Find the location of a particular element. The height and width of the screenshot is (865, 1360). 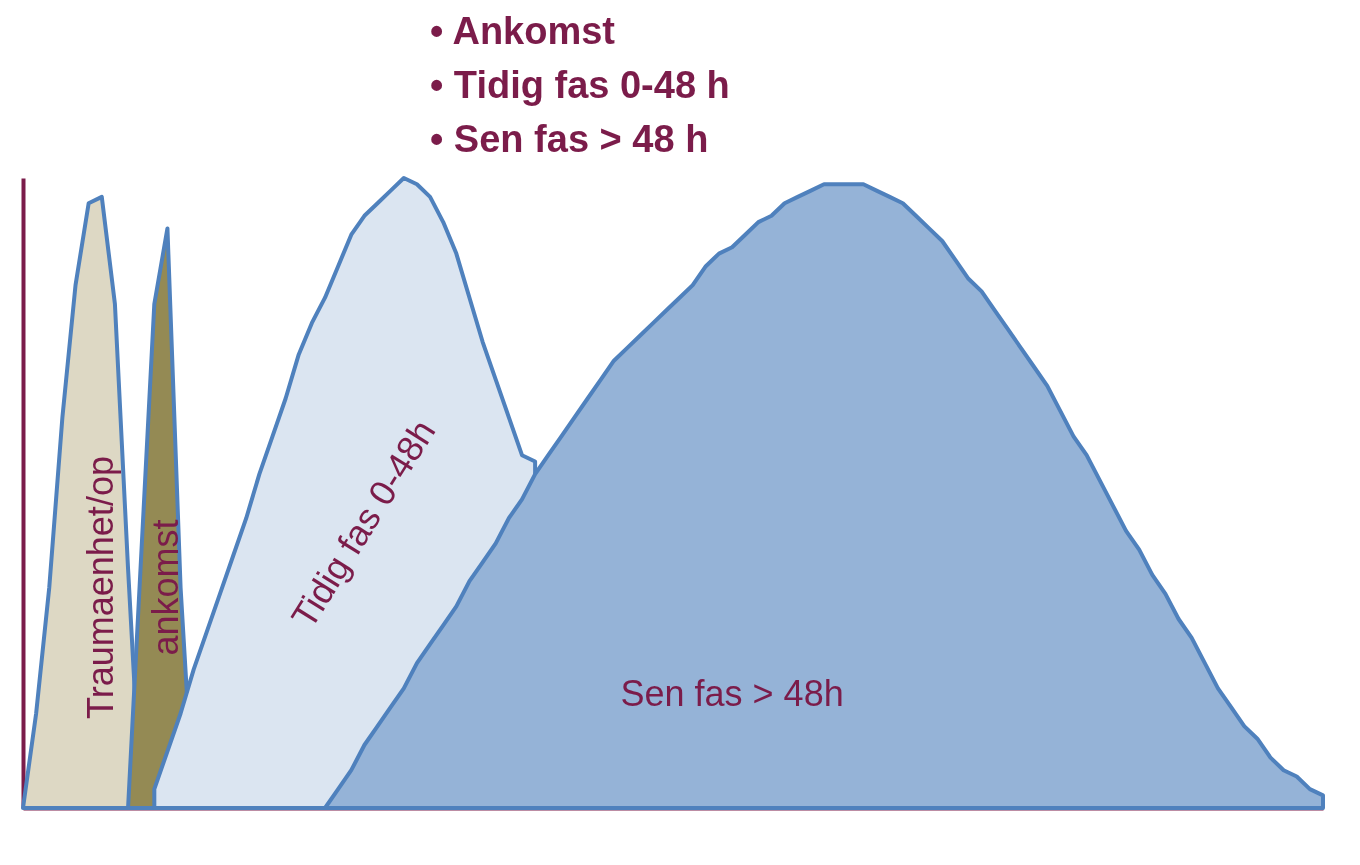

series-label: Sen fas > 48h is located at coordinates (732, 693).